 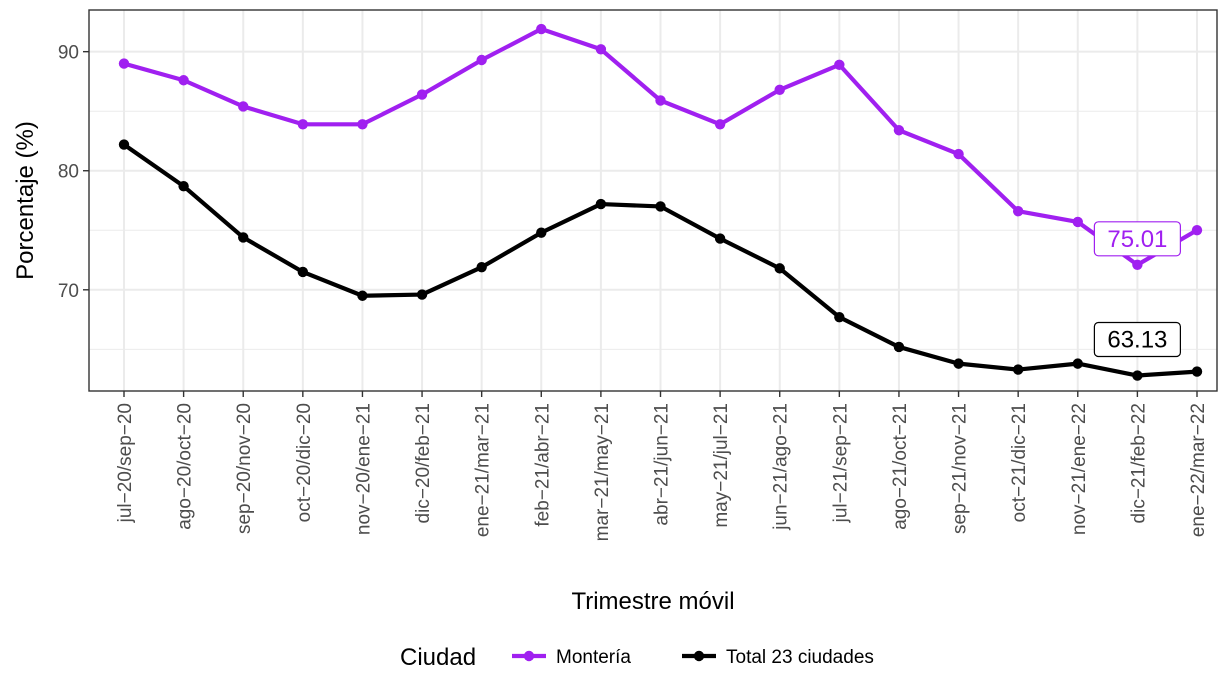 What do you see at coordinates (542, 465) in the screenshot?
I see `x-tick-label: feb−21/abr−21` at bounding box center [542, 465].